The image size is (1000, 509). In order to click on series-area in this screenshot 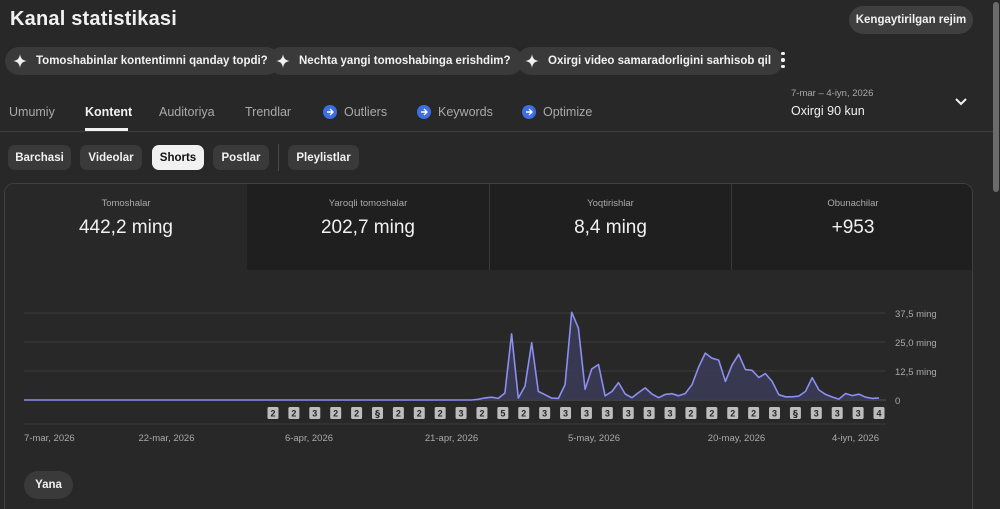, I will do `click(451, 356)`.